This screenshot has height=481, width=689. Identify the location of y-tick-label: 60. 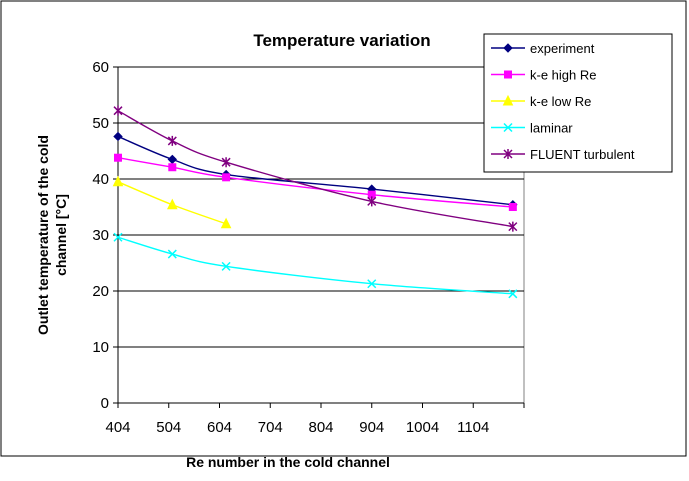
(100, 67).